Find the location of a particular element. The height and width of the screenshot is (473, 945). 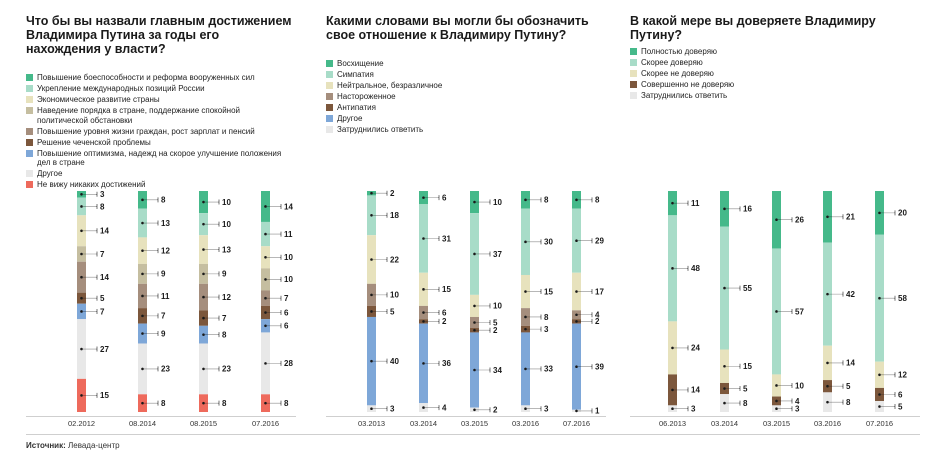

legend-item: Совершенно не доверяю is located at coordinates (730, 85).